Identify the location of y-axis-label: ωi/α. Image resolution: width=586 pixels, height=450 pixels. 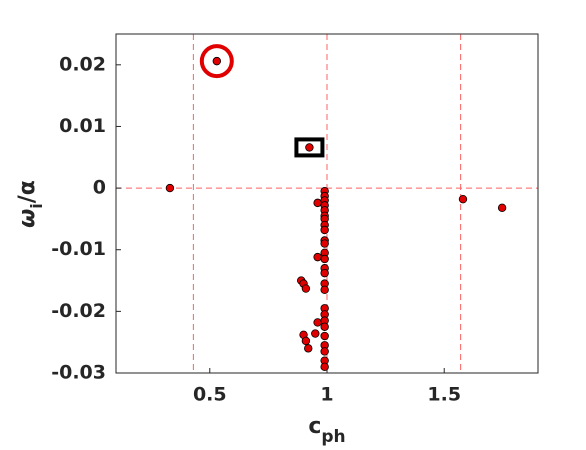
(30, 204).